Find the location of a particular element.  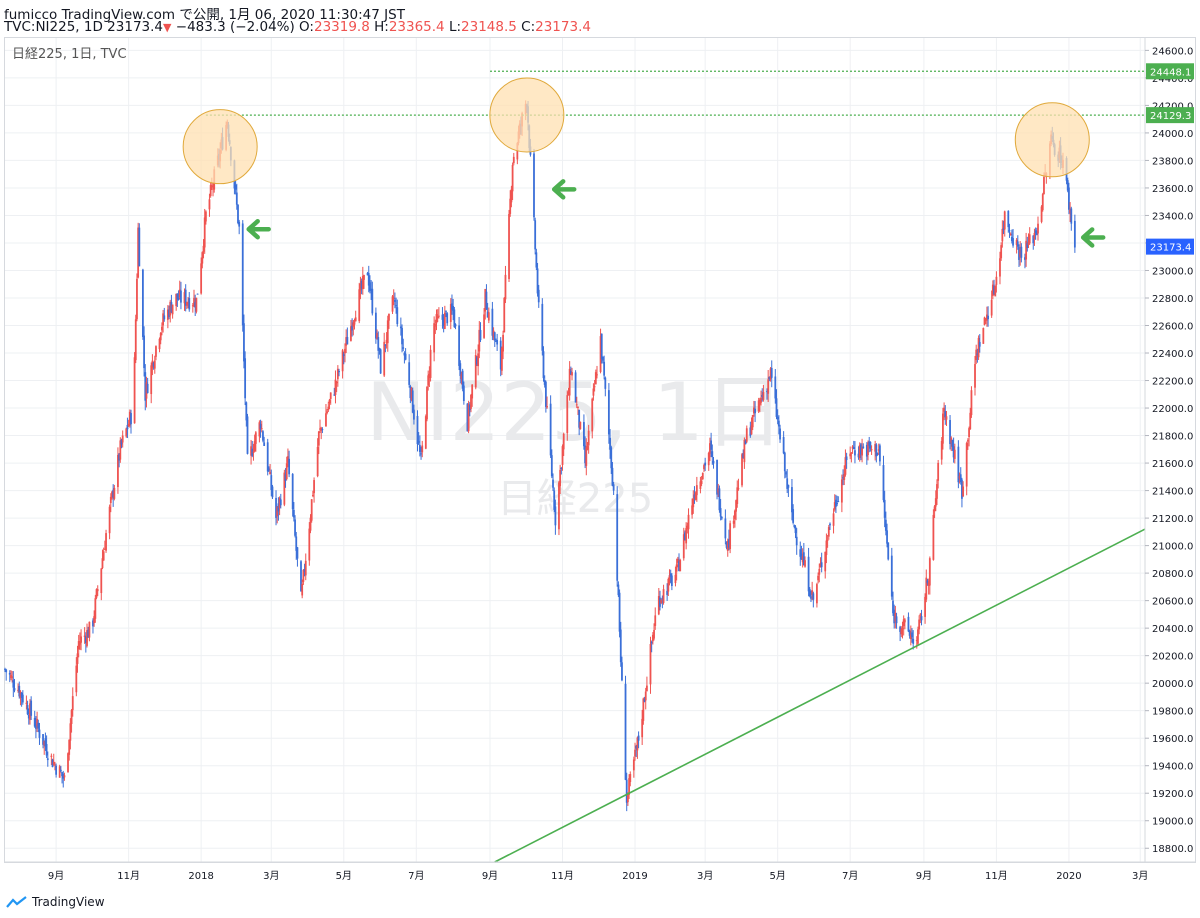

time-tick-label: 5月 is located at coordinates (777, 876).